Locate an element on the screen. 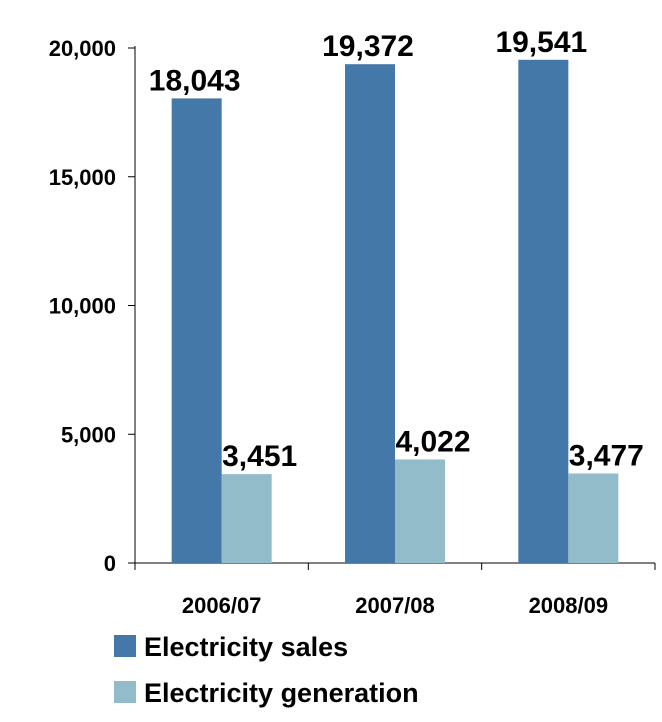 This screenshot has height=722, width=662. x-axis: 2006/07 2007/08 2008/09 is located at coordinates (395, 590).